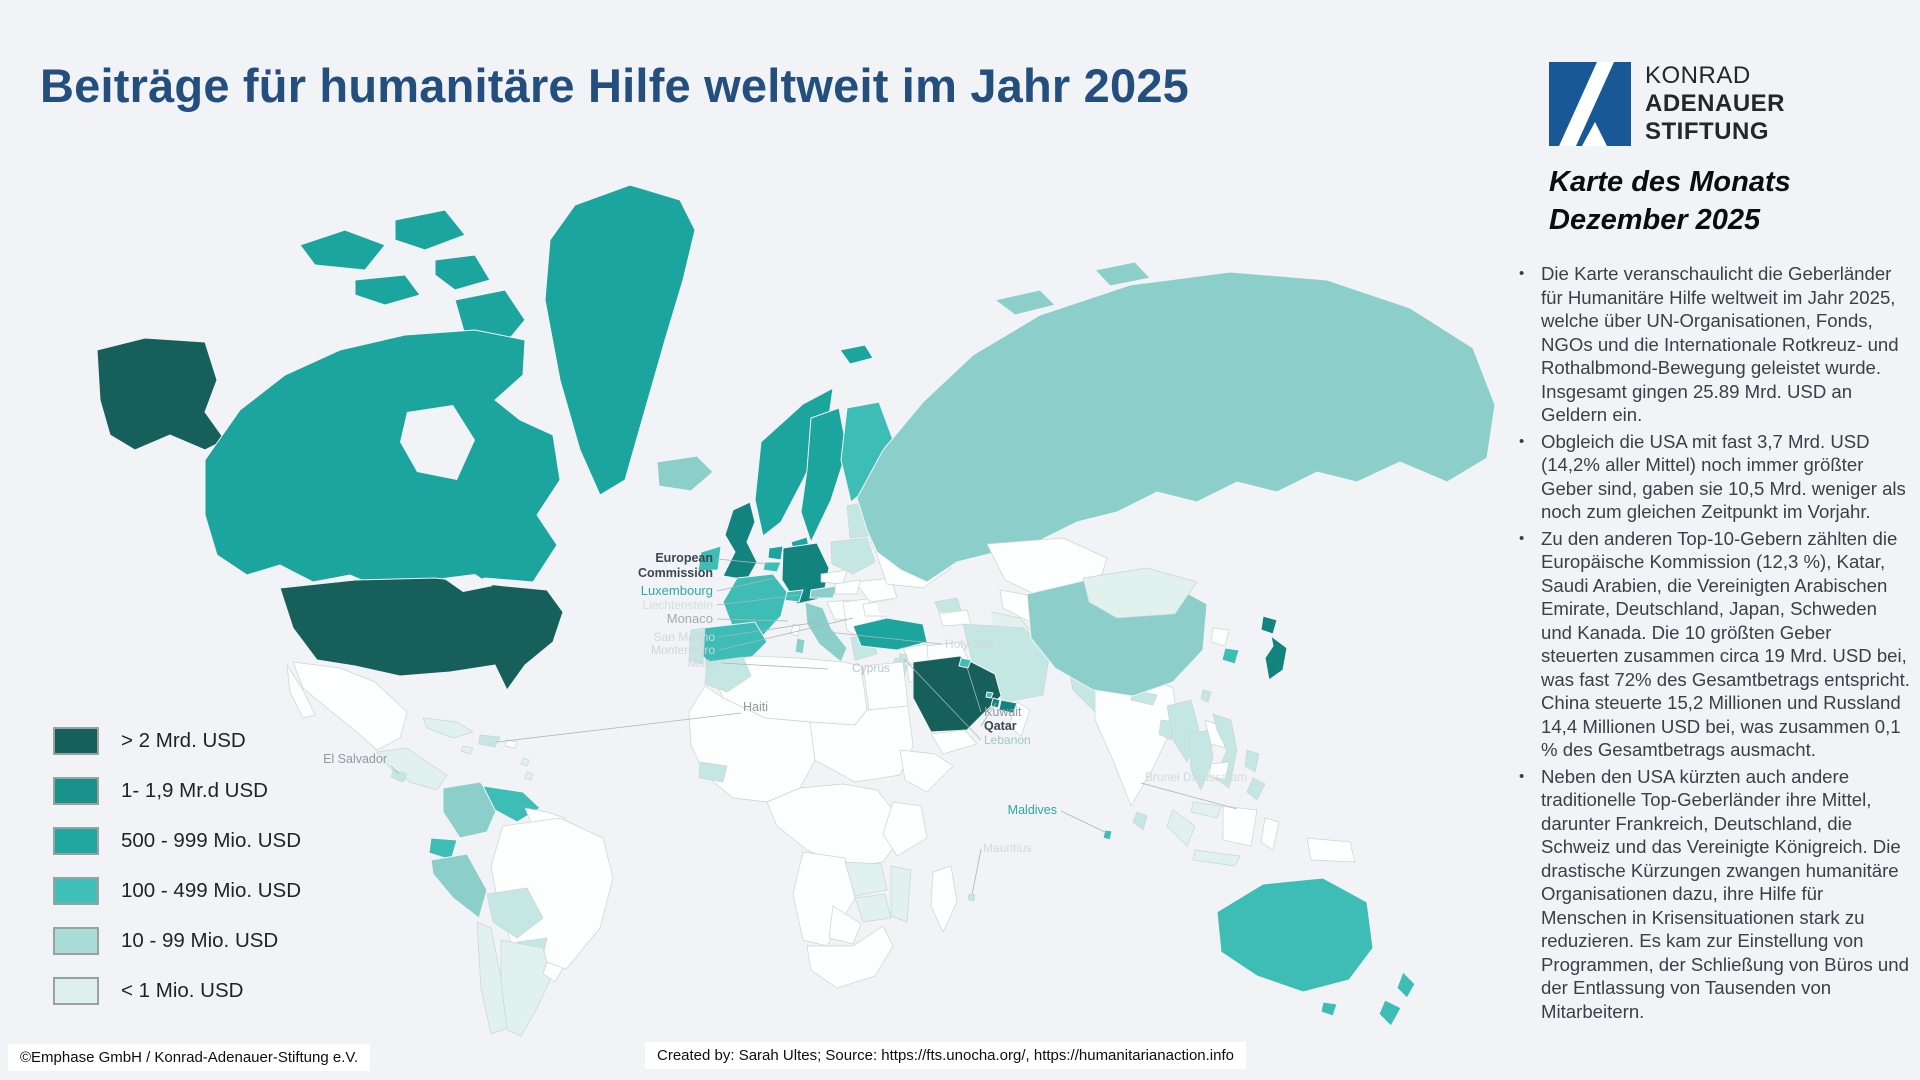 This screenshot has height=1080, width=1920. What do you see at coordinates (553, 972) in the screenshot?
I see `country-uruguay` at bounding box center [553, 972].